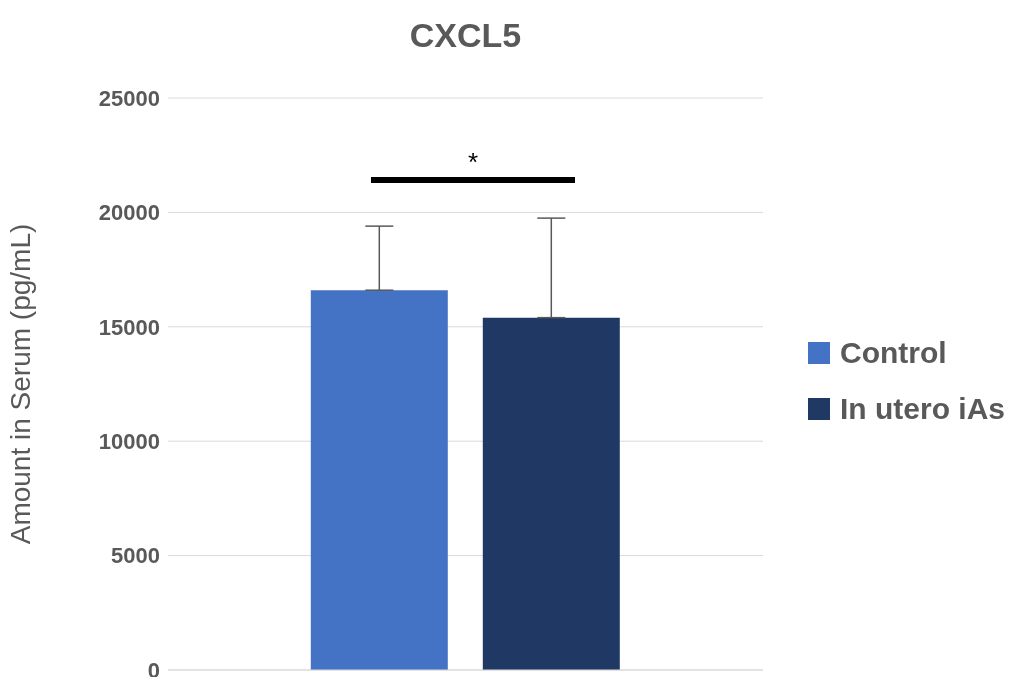 This screenshot has height=677, width=1027. What do you see at coordinates (923, 409) in the screenshot?
I see `legend-label: In utero iAs` at bounding box center [923, 409].